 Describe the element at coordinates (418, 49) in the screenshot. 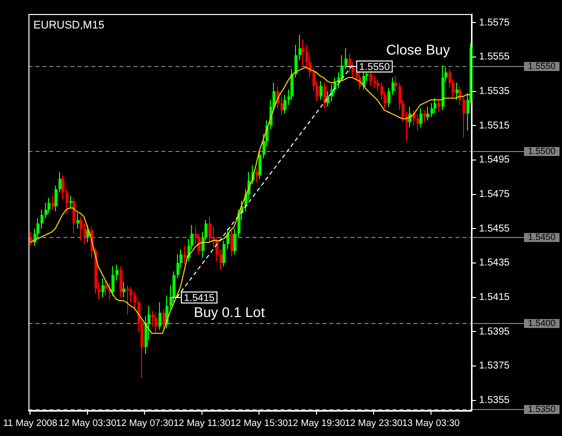

I see `annotation: Close Buy` at that location.